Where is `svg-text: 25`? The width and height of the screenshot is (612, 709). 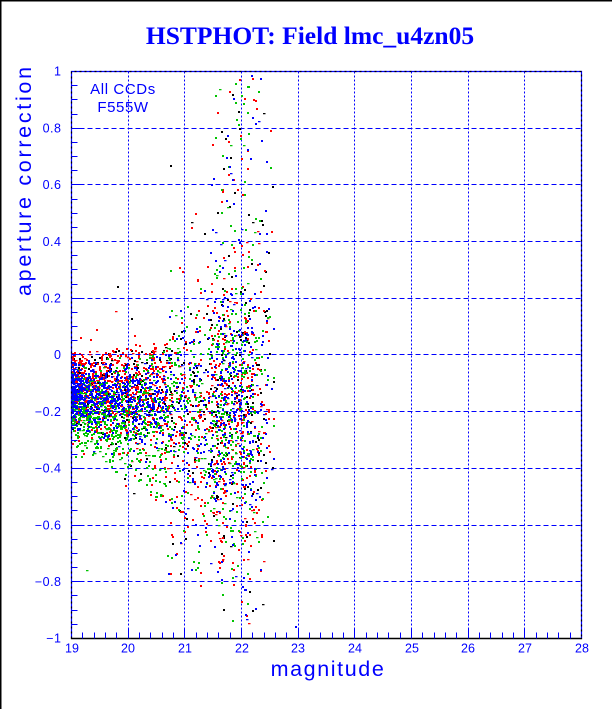 svg-text: 25 is located at coordinates (412, 649).